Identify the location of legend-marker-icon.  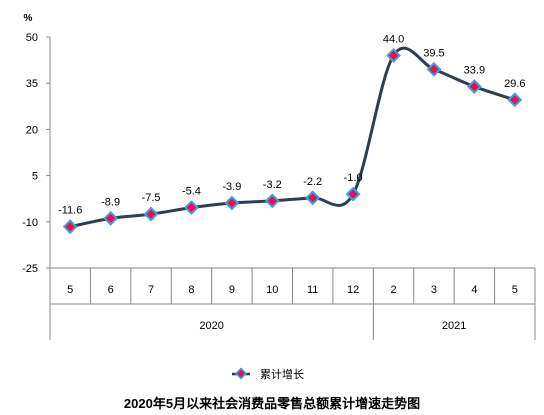
(241, 373).